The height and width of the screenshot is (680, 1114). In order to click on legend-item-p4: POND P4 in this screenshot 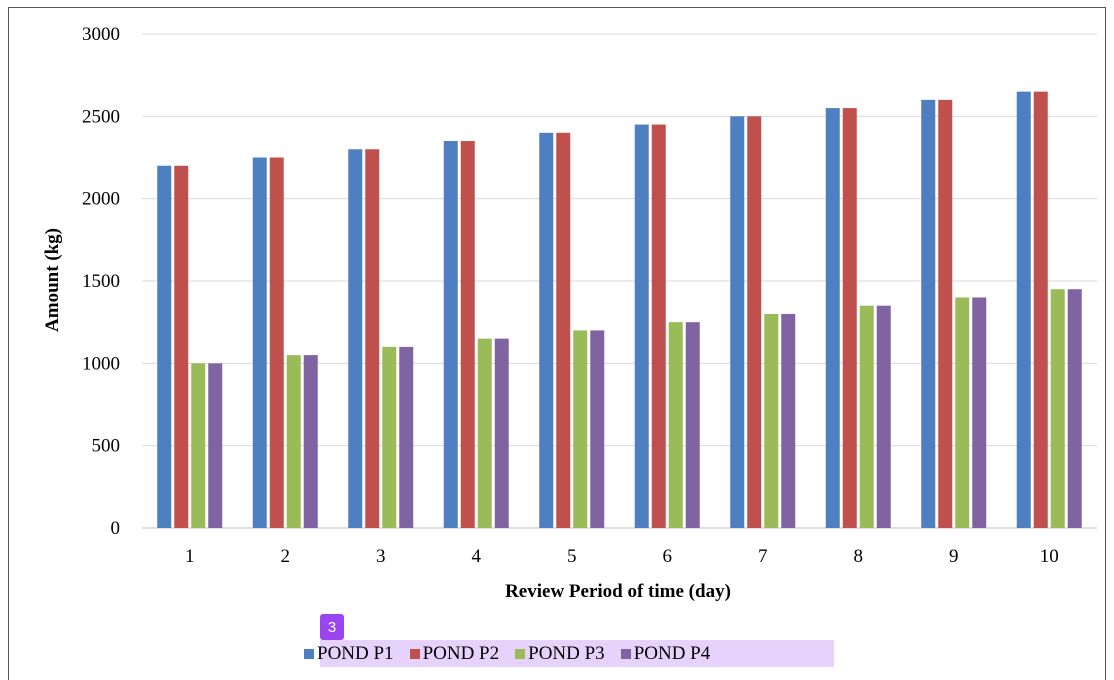, I will do `click(665, 653)`.